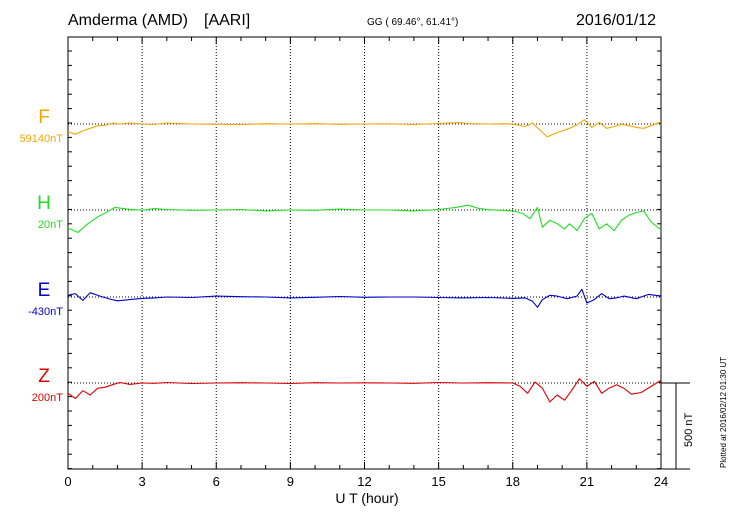 The height and width of the screenshot is (520, 730). I want to click on plotted-footnote: Plotted at 2016/02/12 01:30 UT, so click(723, 412).